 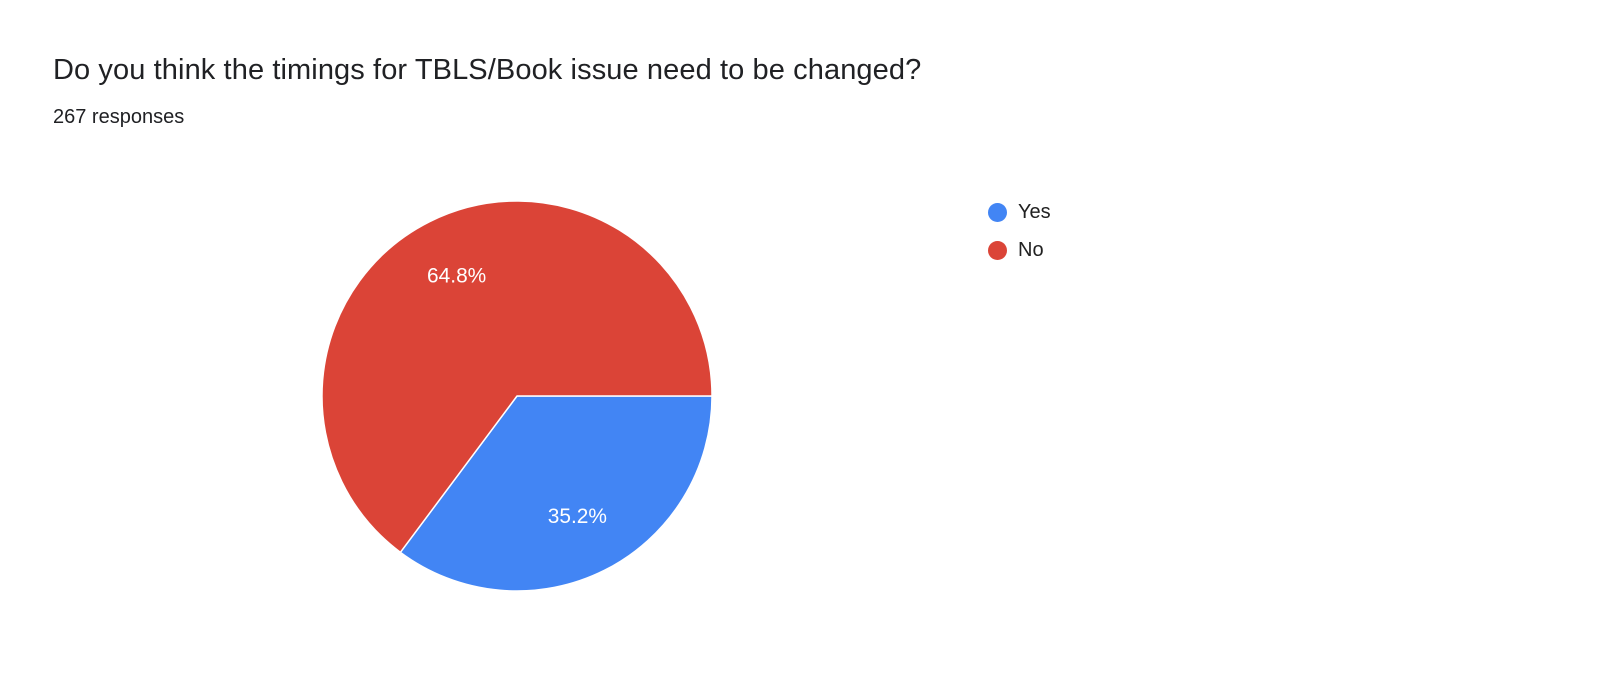 I want to click on pie-slice-no, so click(x=517, y=377).